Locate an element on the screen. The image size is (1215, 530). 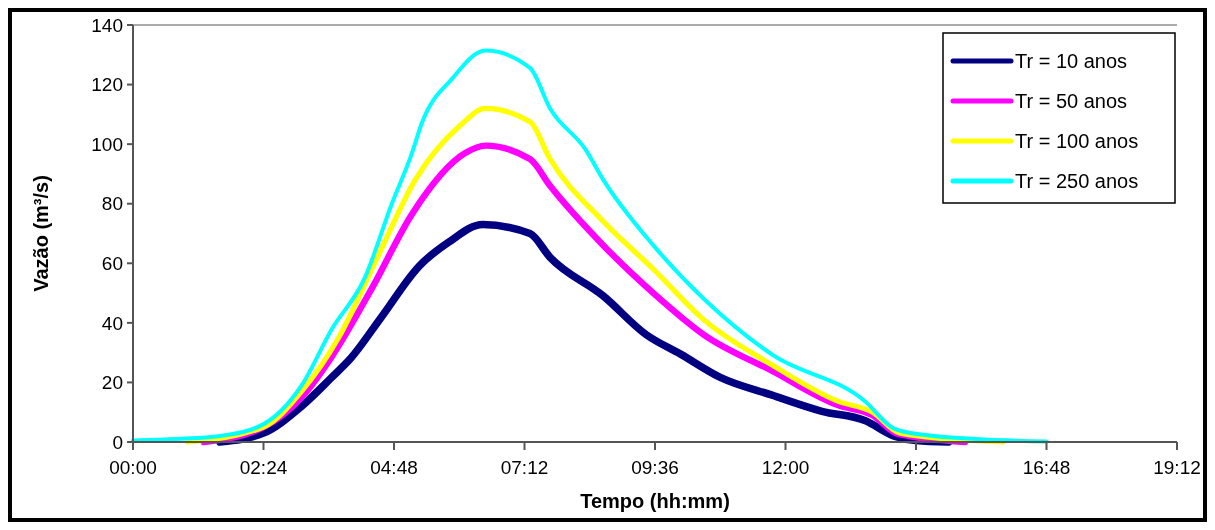
legend-label: Tr = 50 anos is located at coordinates (1071, 101).